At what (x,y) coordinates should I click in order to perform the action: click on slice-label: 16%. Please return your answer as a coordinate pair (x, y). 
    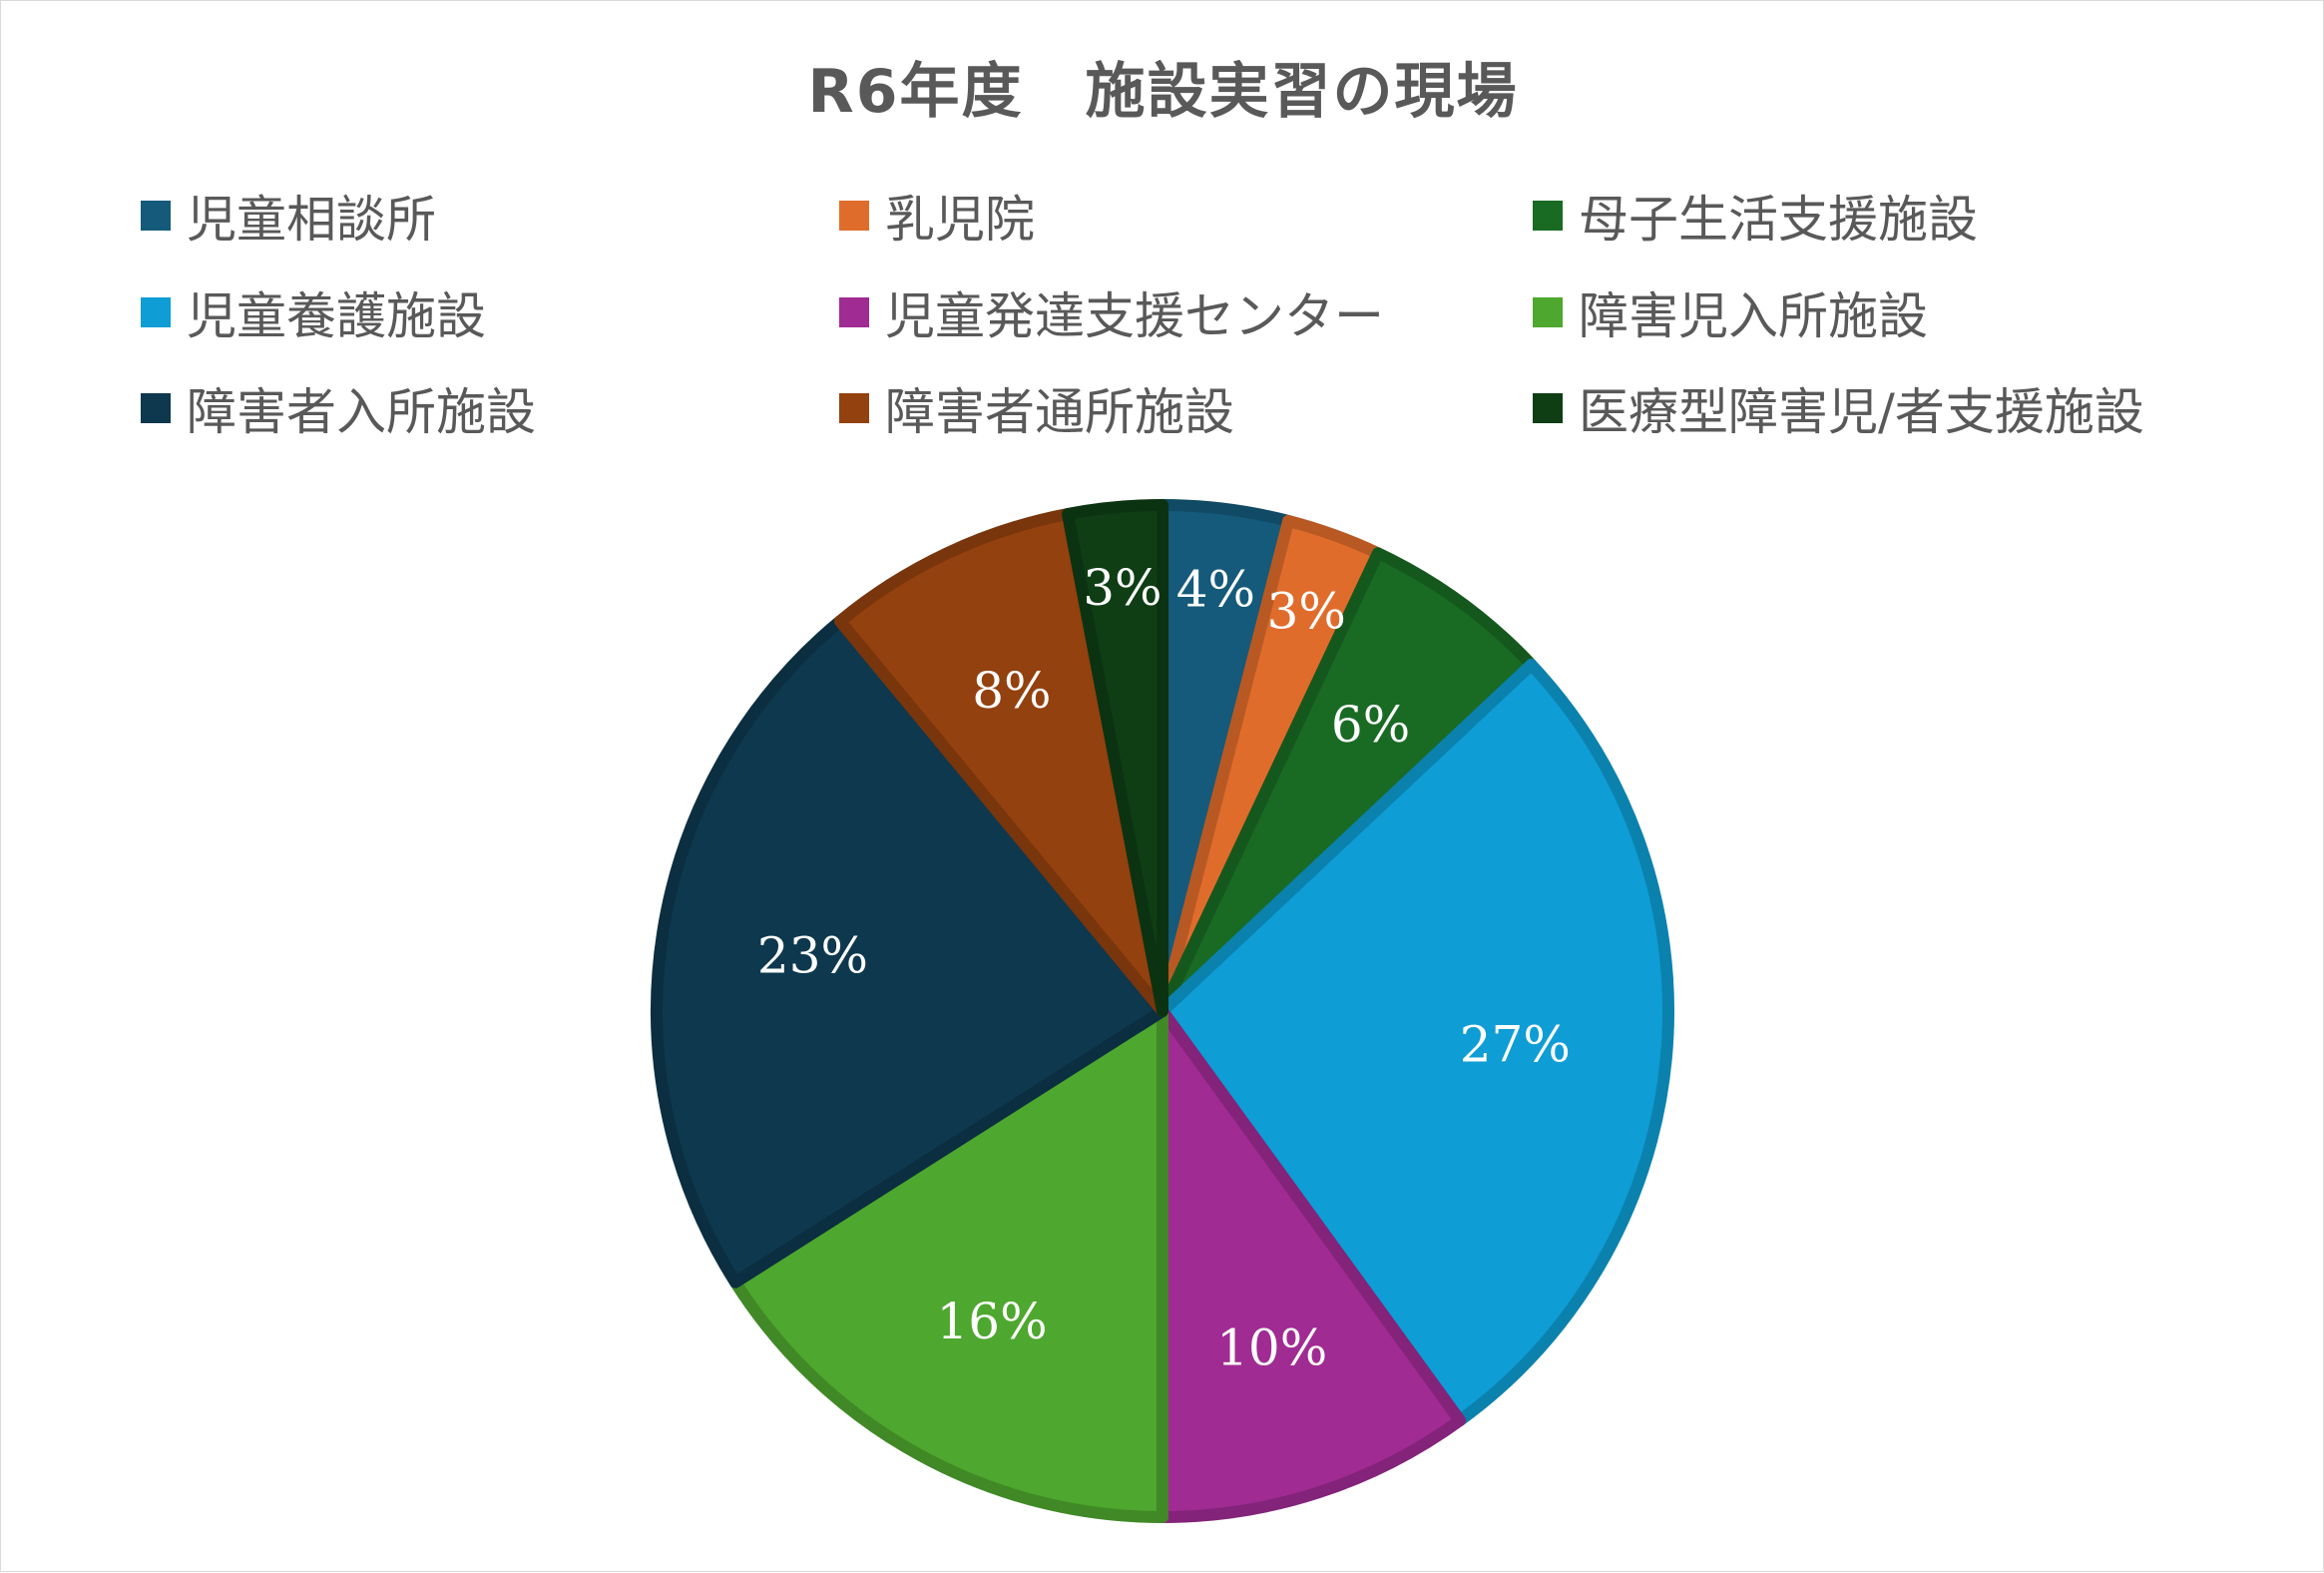
    Looking at the image, I should click on (991, 1321).